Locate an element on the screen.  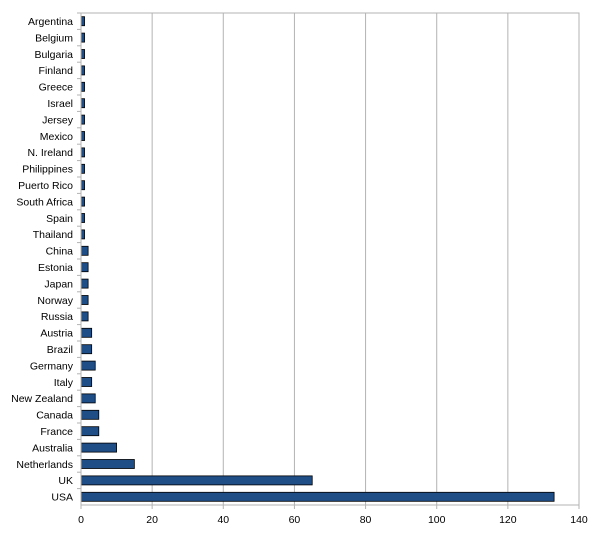
x-tick-label: 60 is located at coordinates (295, 520).